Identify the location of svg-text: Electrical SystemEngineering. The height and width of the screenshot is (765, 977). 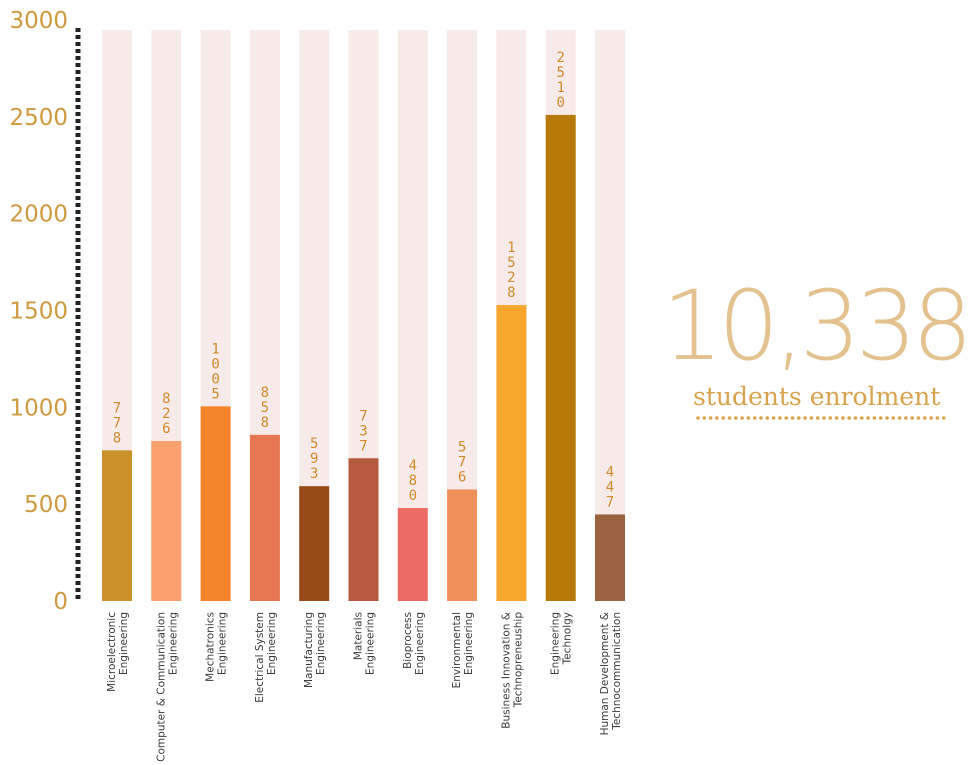
(266, 657).